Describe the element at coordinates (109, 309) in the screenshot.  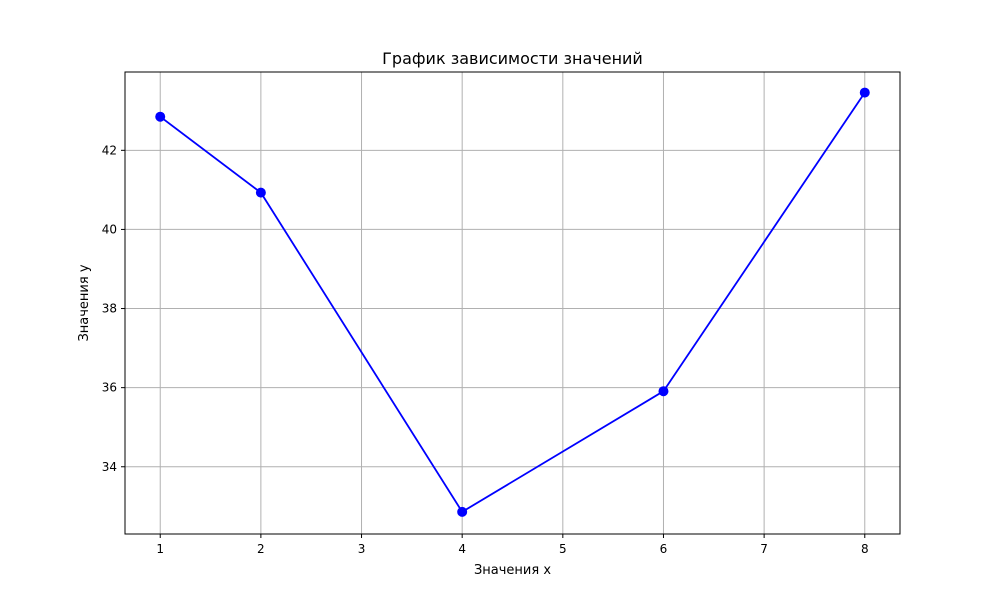
I see `y-tick-label: 38` at that location.